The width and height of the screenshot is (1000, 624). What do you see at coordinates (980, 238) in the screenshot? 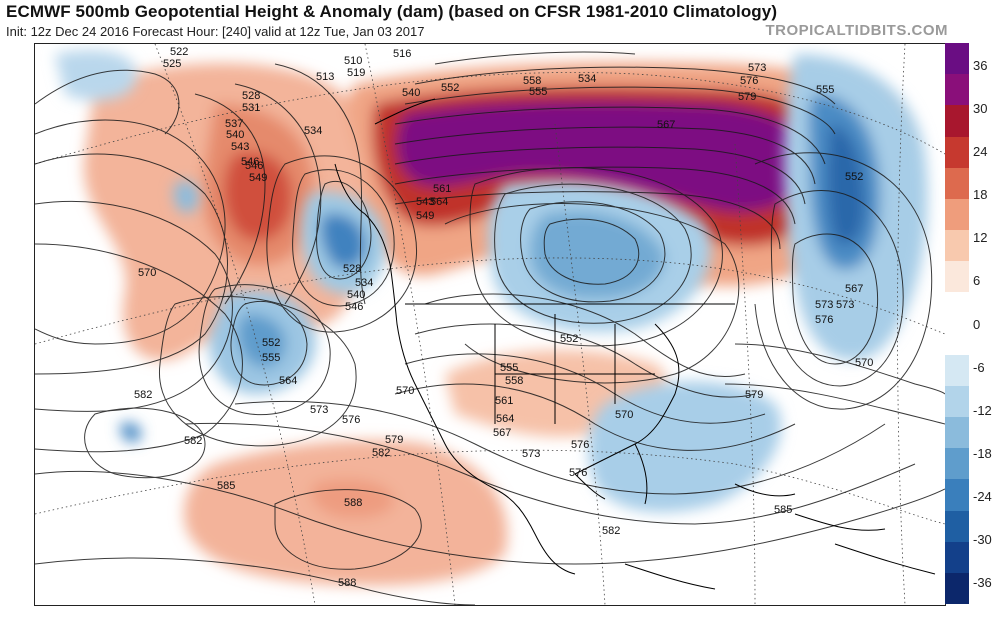
I see `colorbar-tick-label: 12` at bounding box center [980, 238].